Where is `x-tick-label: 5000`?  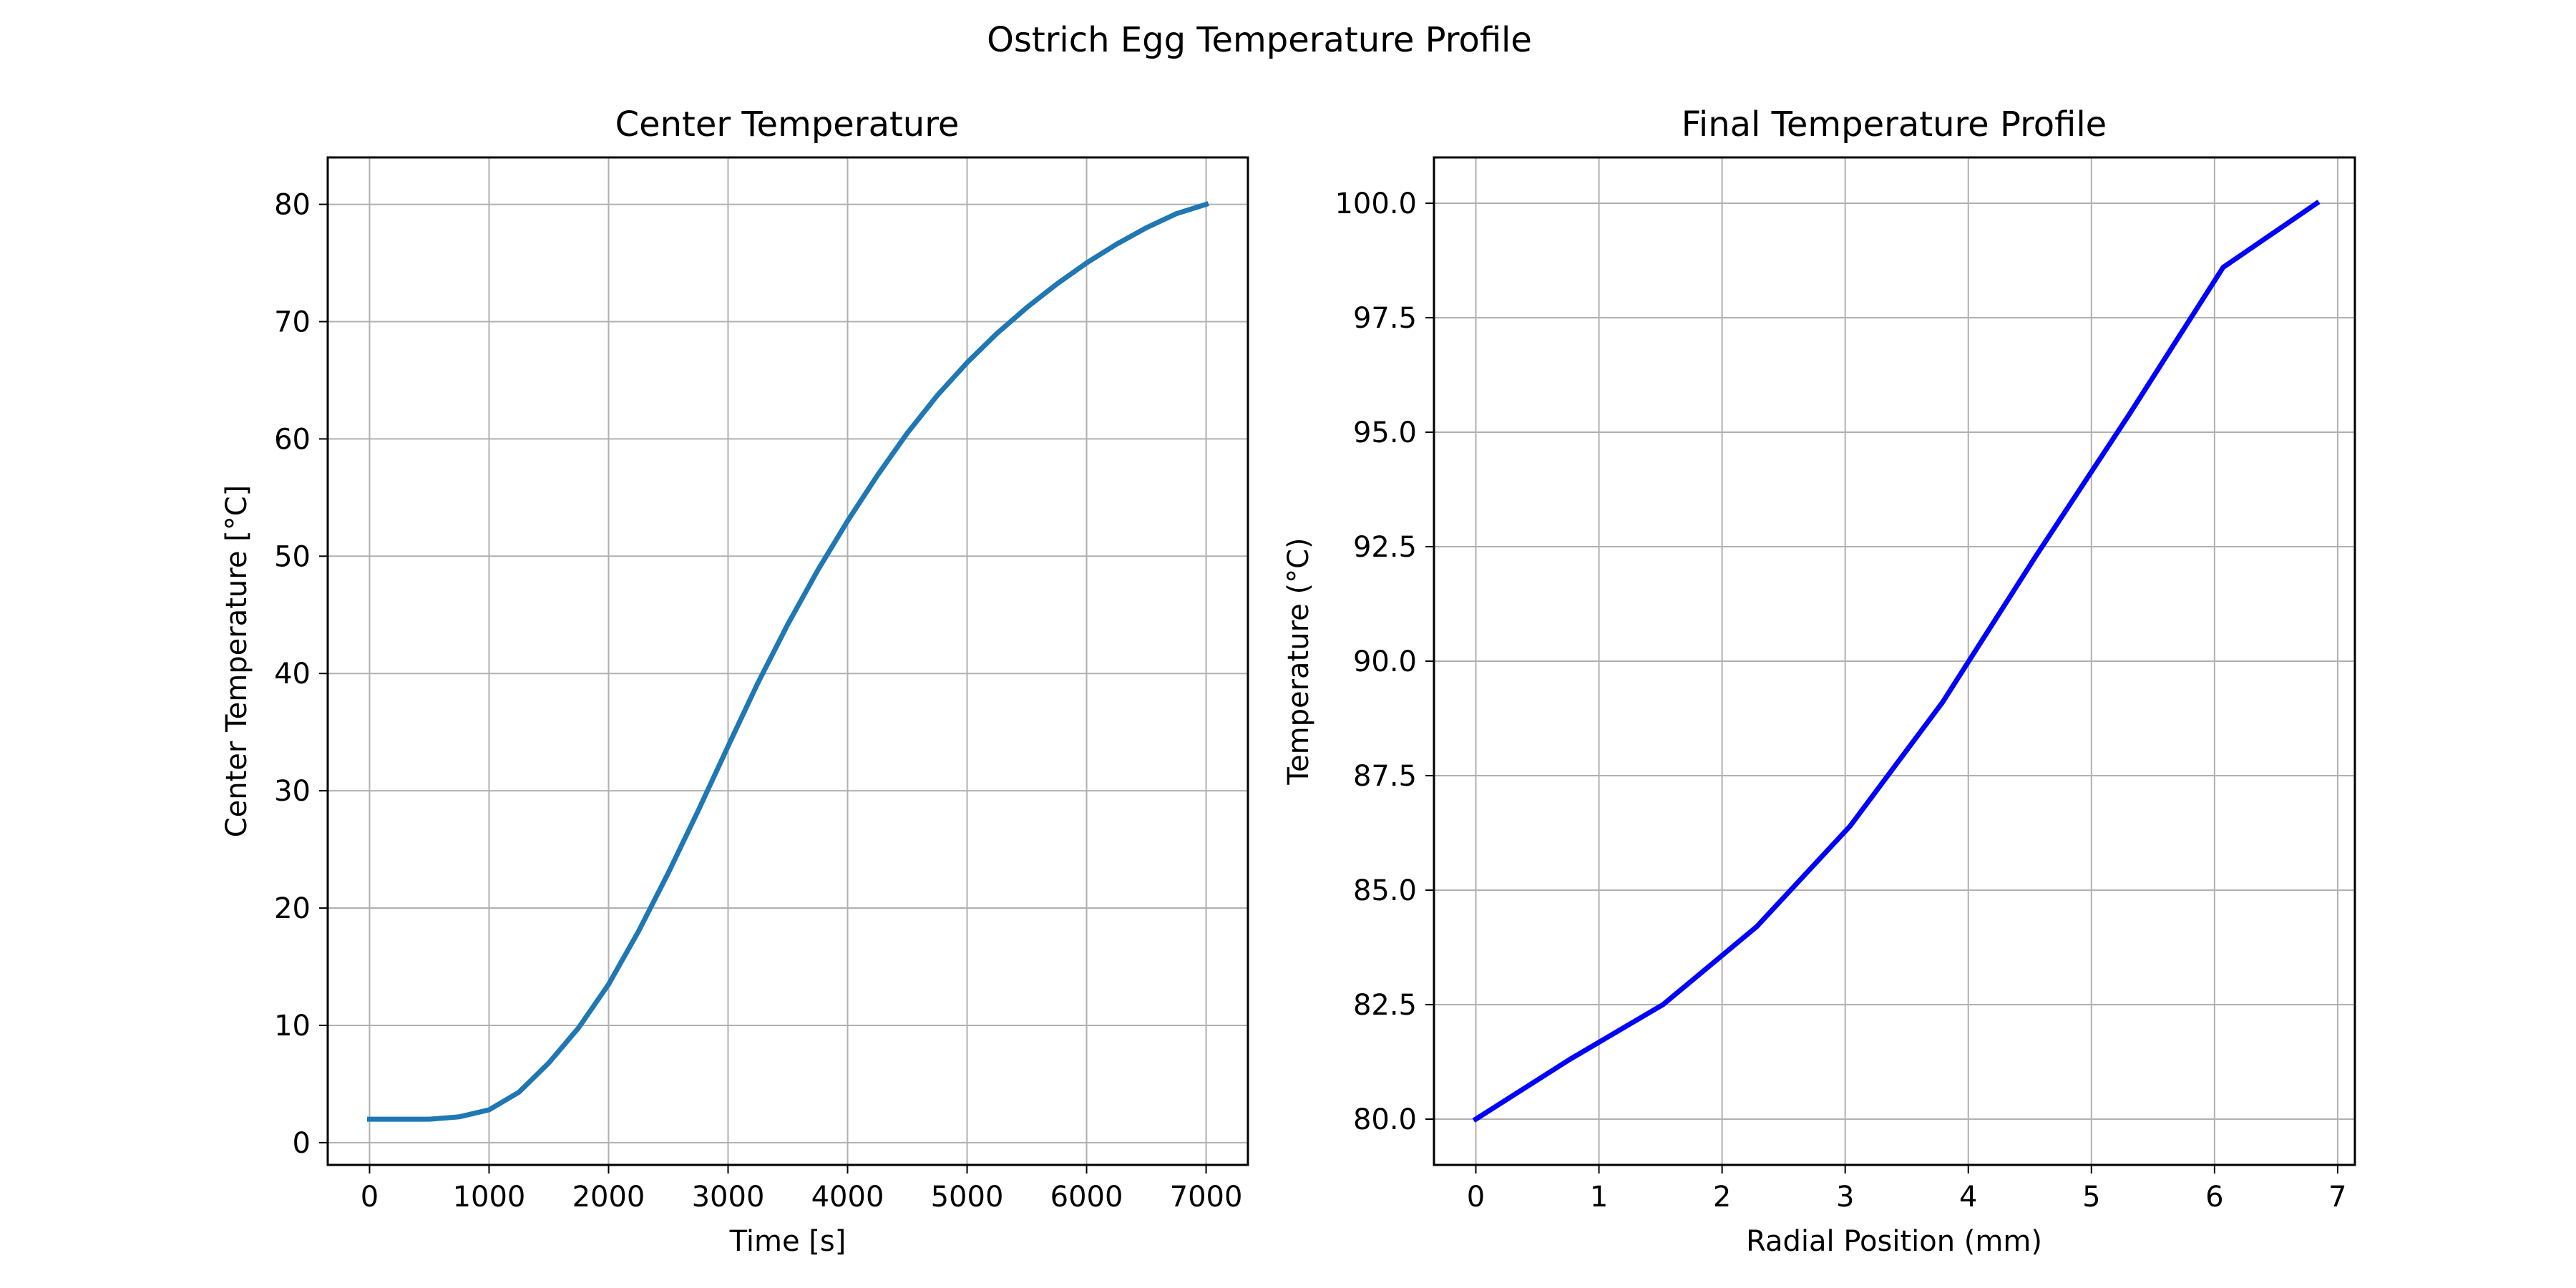
x-tick-label: 5000 is located at coordinates (967, 1197).